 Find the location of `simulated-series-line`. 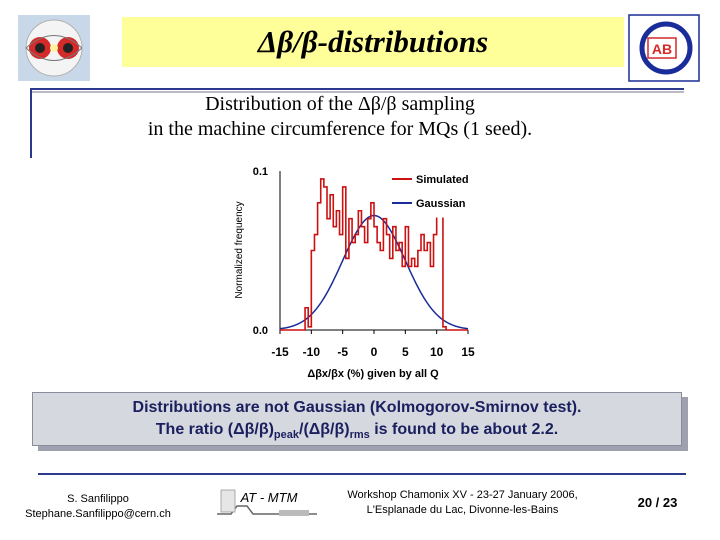

simulated-series-line is located at coordinates (374, 254).